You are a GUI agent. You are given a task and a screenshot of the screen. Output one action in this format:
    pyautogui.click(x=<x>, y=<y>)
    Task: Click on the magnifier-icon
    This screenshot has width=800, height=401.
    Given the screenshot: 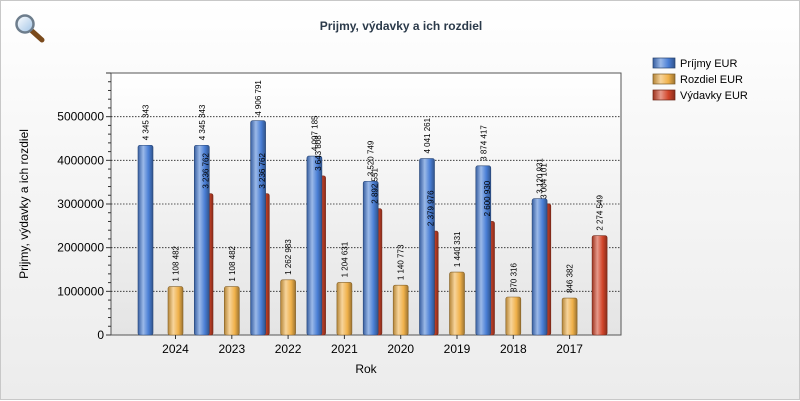 What is the action you would take?
    pyautogui.click(x=30, y=28)
    